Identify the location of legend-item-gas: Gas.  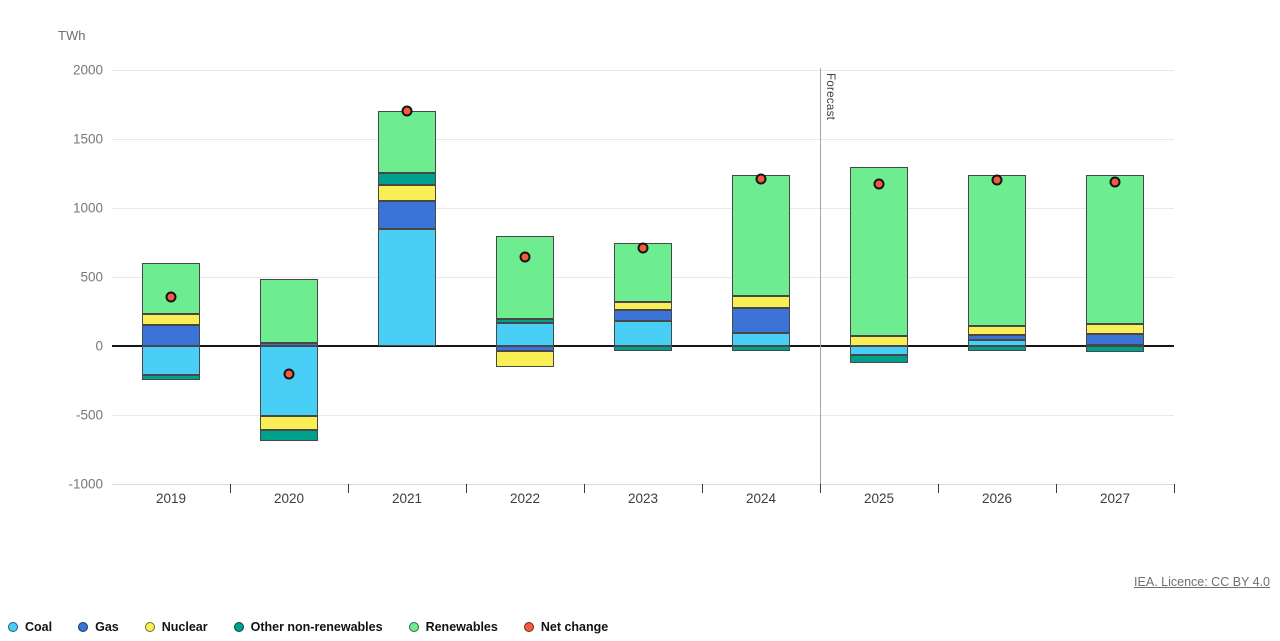
(98, 627).